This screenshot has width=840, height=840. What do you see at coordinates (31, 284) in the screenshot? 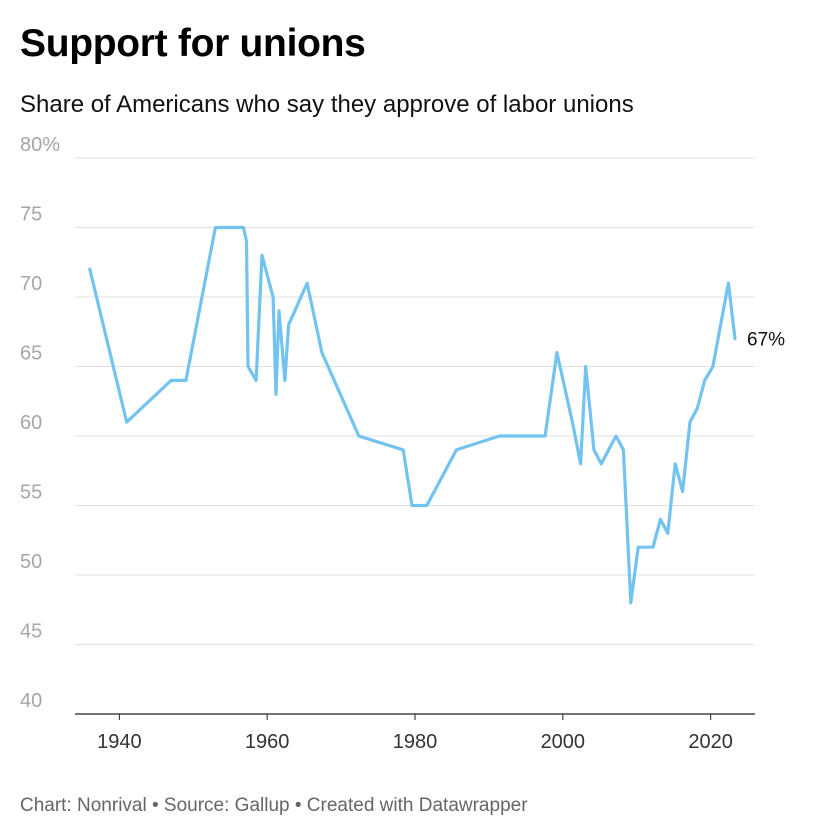
I see `y-tick-label: 70` at bounding box center [31, 284].